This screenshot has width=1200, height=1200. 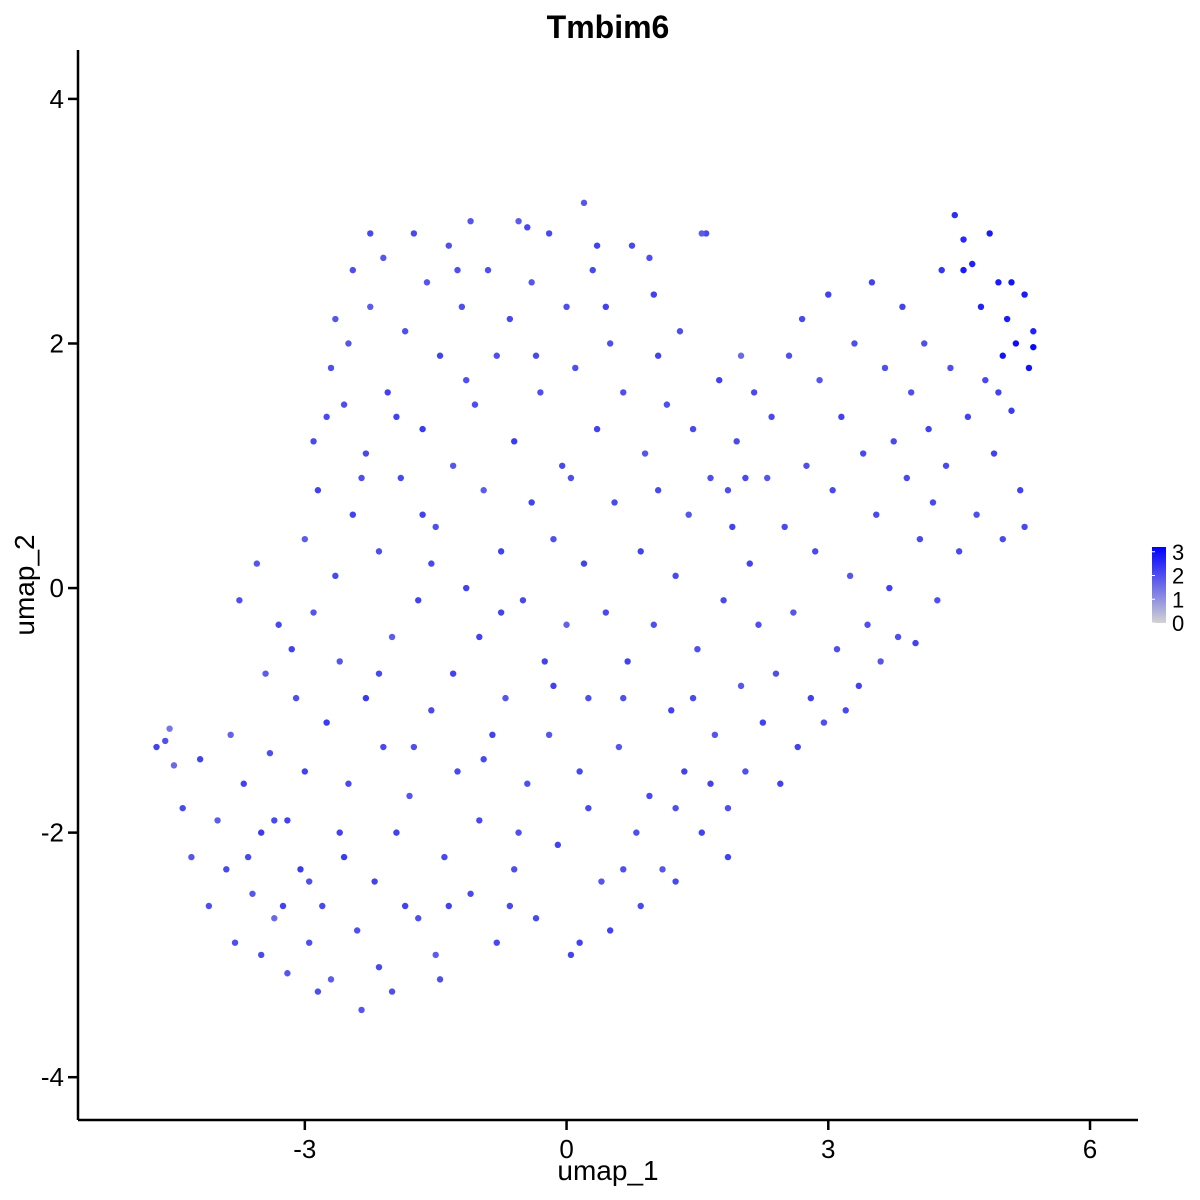 What do you see at coordinates (57, 588) in the screenshot?
I see `y-tick-label: 0` at bounding box center [57, 588].